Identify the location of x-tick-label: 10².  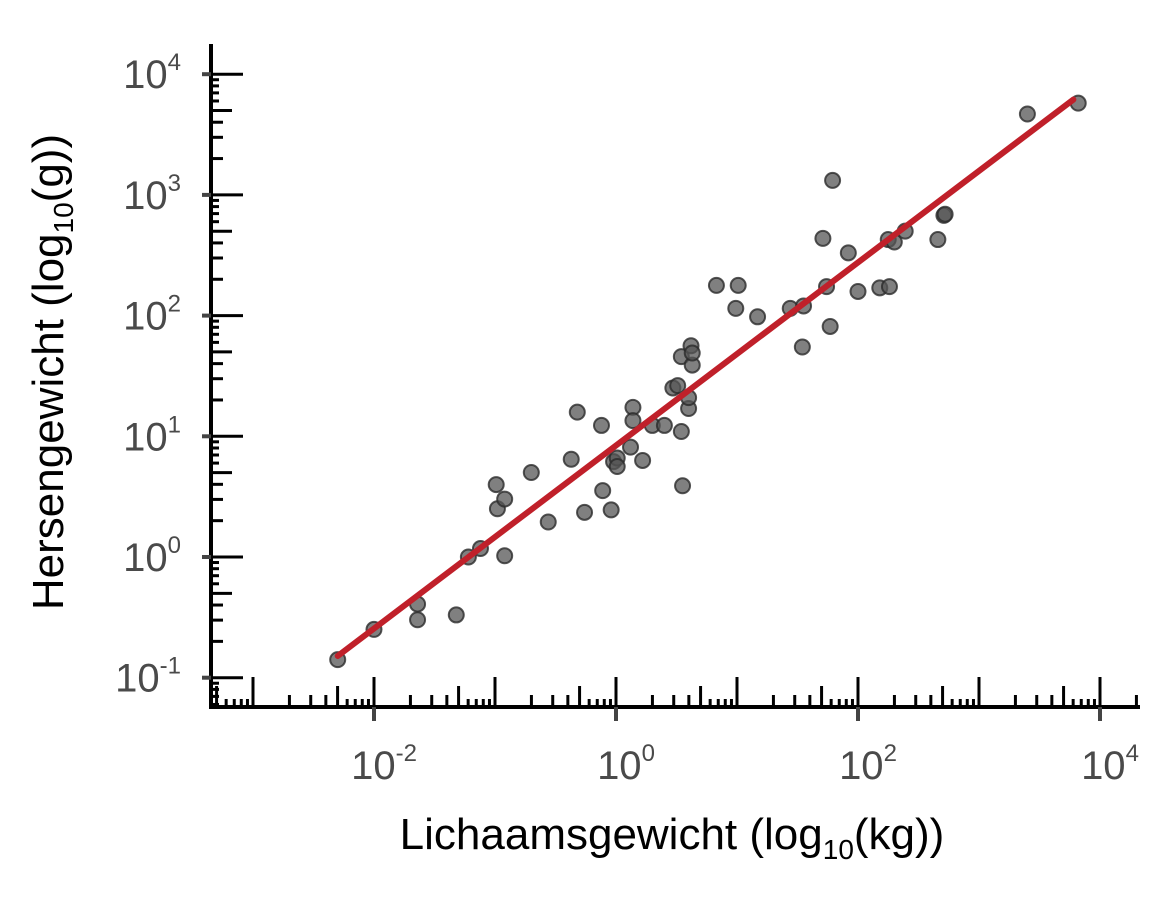
(868, 764).